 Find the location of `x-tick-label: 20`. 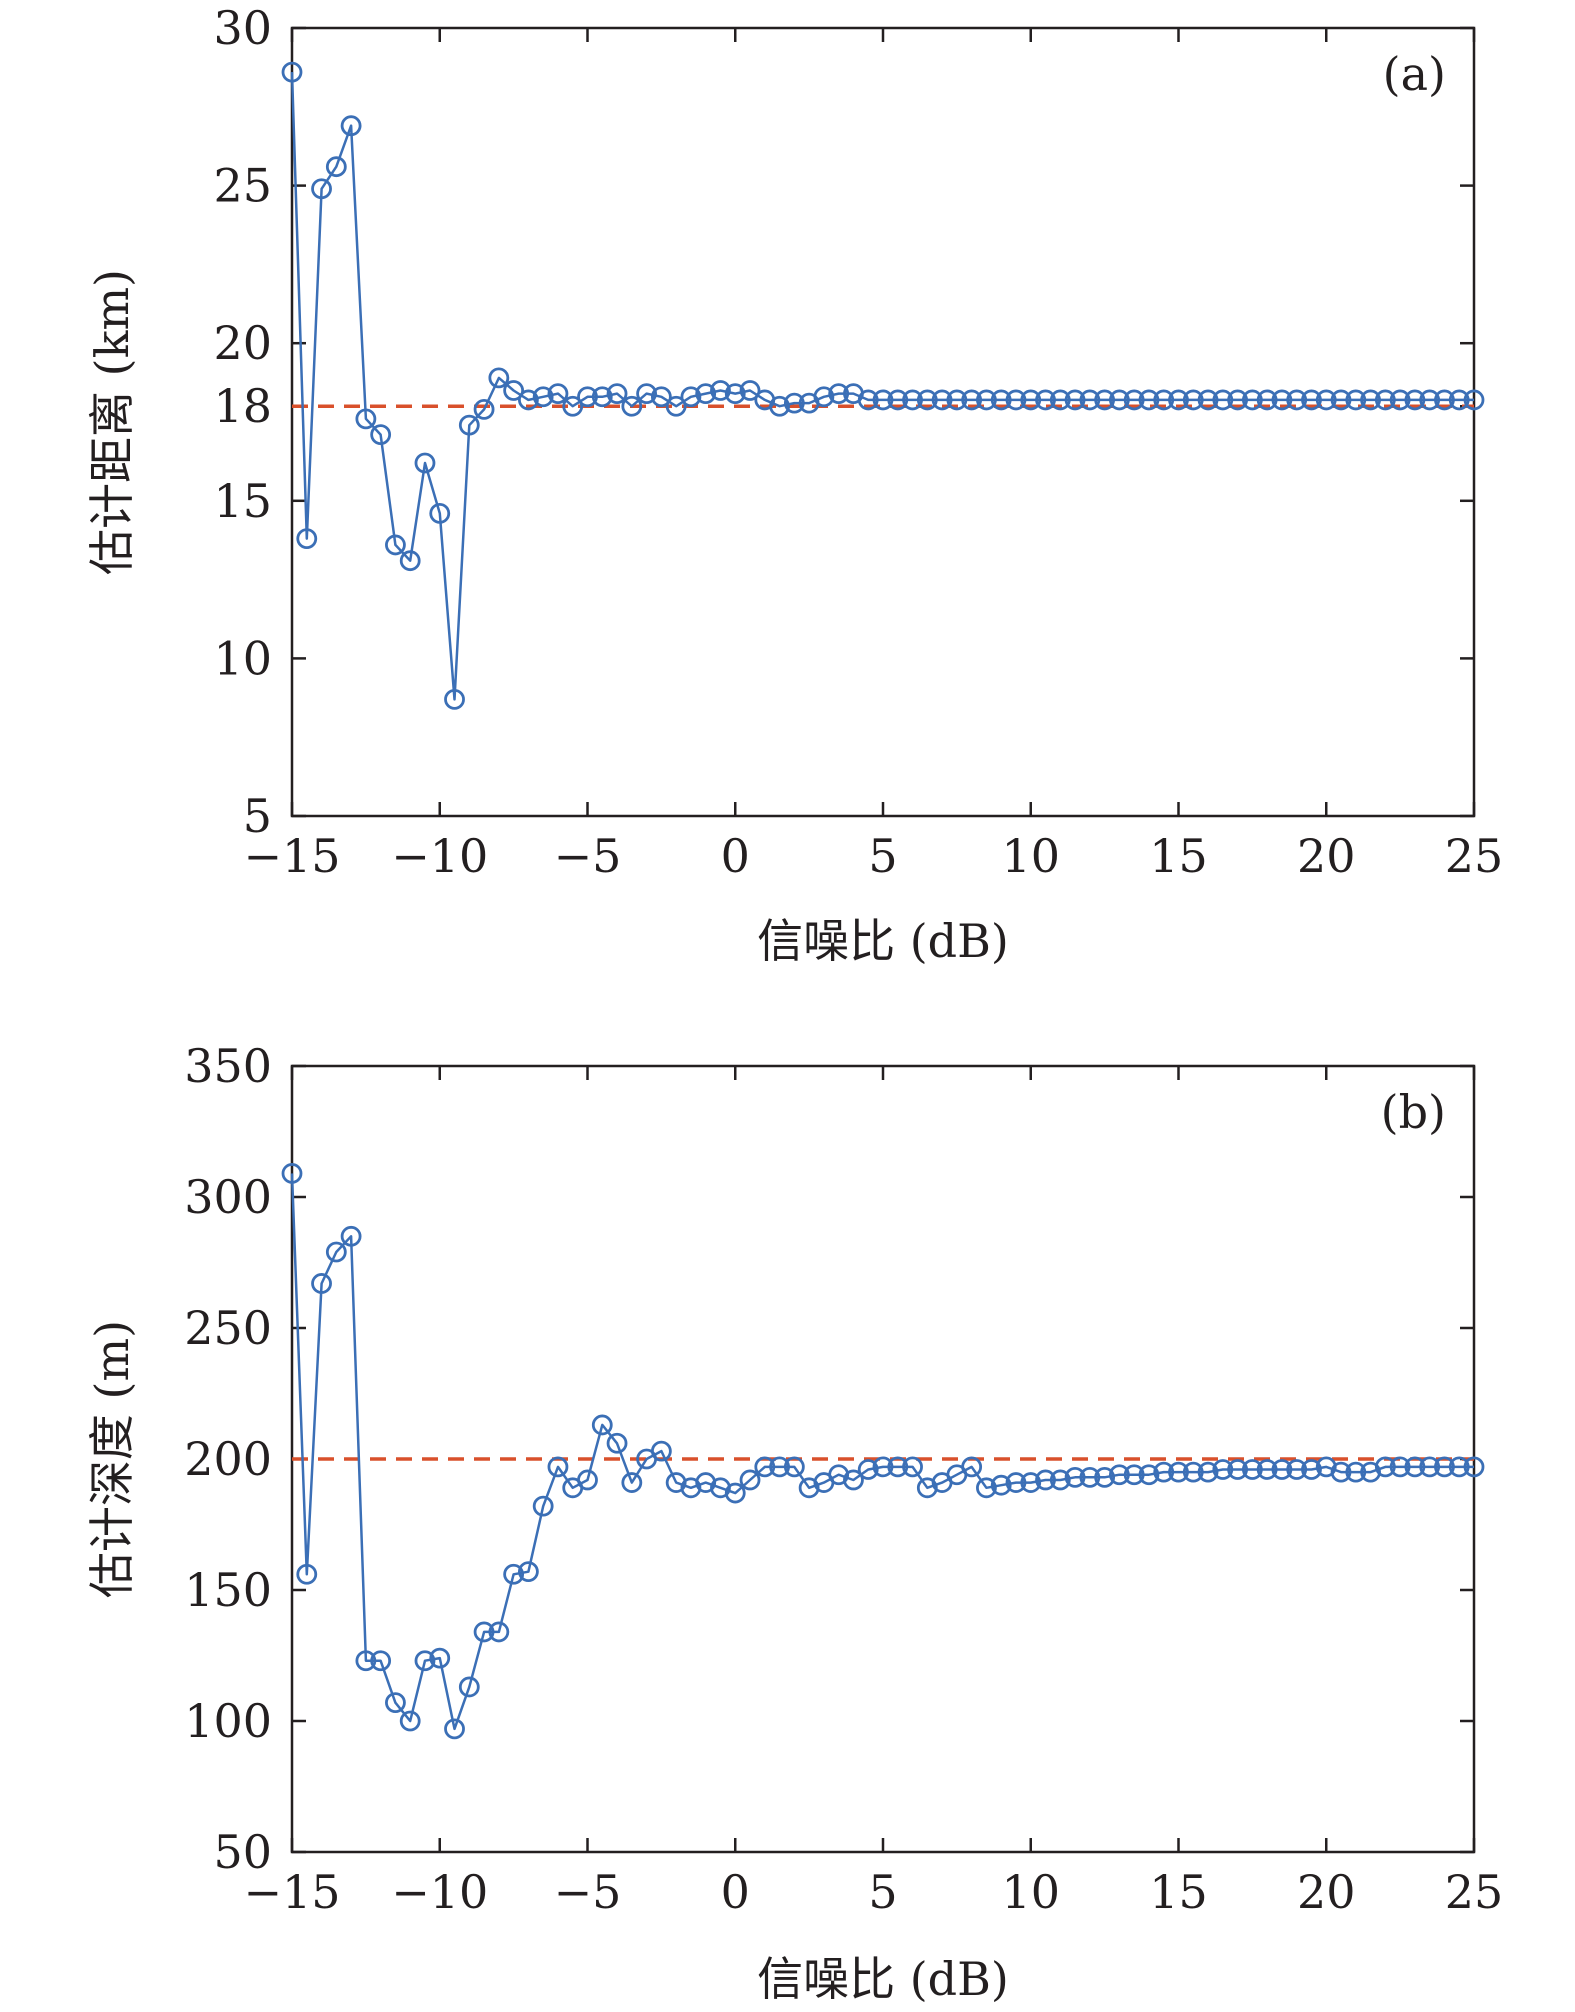

x-tick-label: 20 is located at coordinates (1326, 856).